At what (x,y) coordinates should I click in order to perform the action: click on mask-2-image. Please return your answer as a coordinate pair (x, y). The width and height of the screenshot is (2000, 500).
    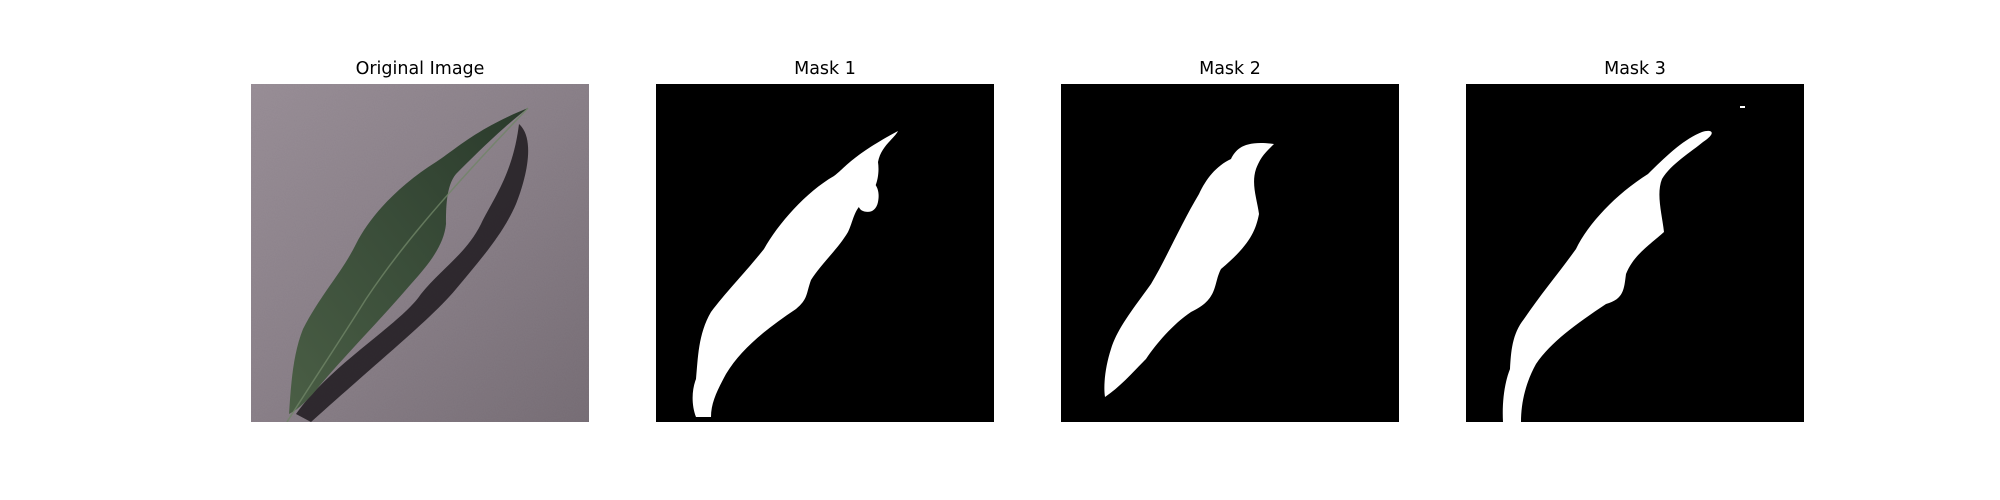
    Looking at the image, I should click on (1230, 253).